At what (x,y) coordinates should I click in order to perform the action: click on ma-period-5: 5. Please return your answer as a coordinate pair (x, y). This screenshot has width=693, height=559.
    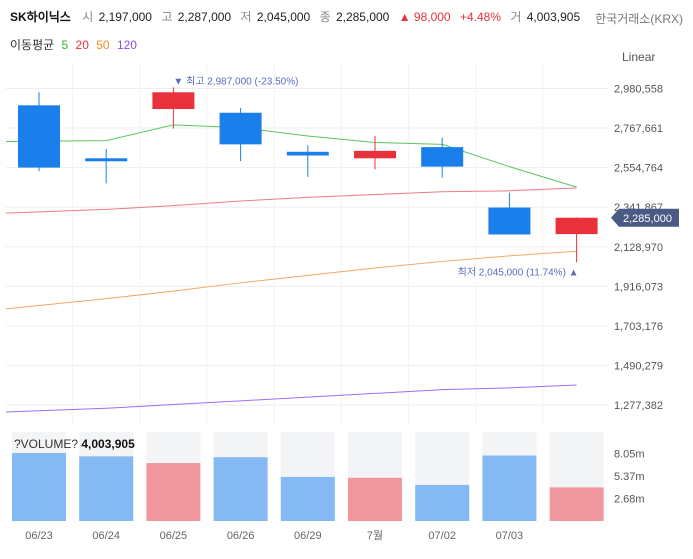
    Looking at the image, I should click on (65, 45).